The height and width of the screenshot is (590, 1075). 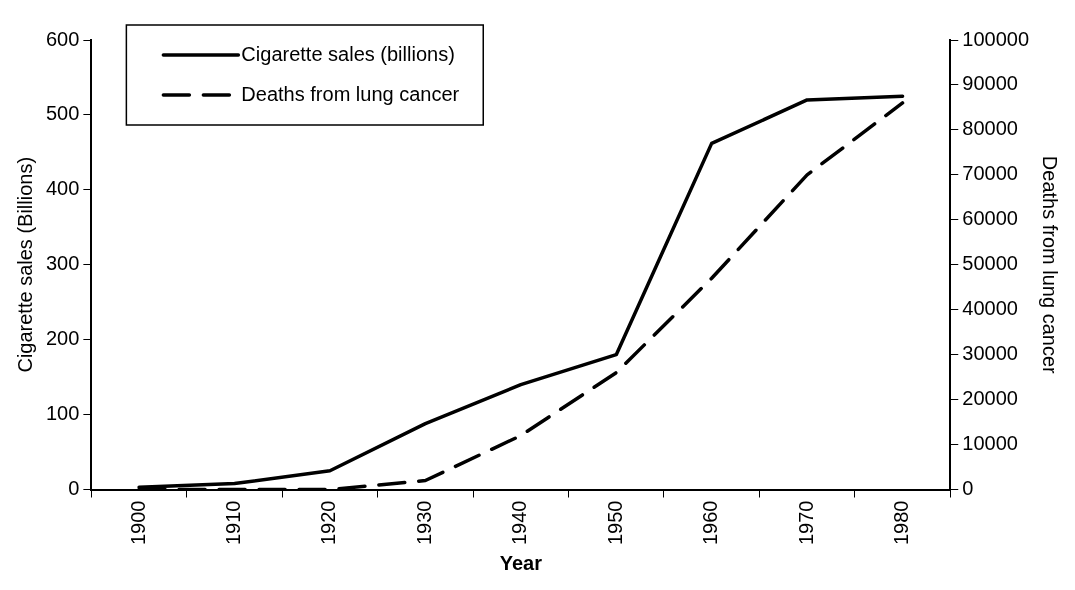 What do you see at coordinates (996, 38) in the screenshot?
I see `y2-tick-label: 100000` at bounding box center [996, 38].